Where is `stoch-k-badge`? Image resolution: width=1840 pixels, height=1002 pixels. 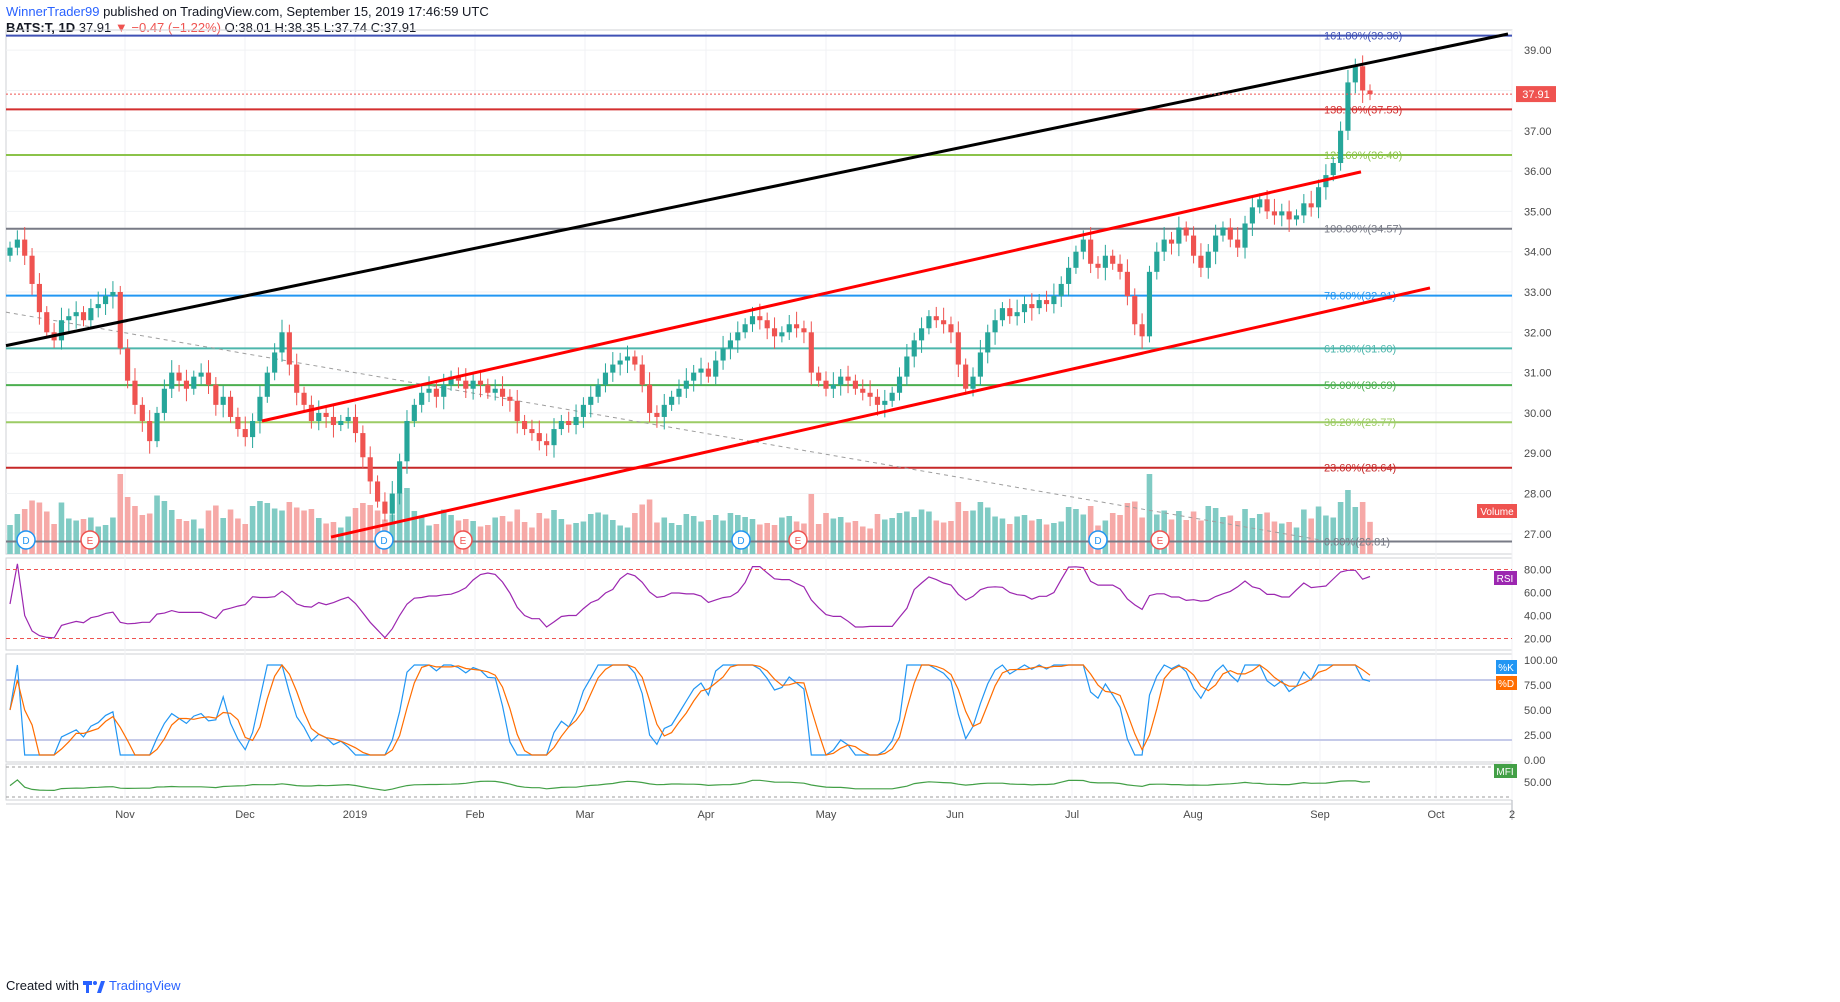
stoch-k-badge is located at coordinates (1506, 667).